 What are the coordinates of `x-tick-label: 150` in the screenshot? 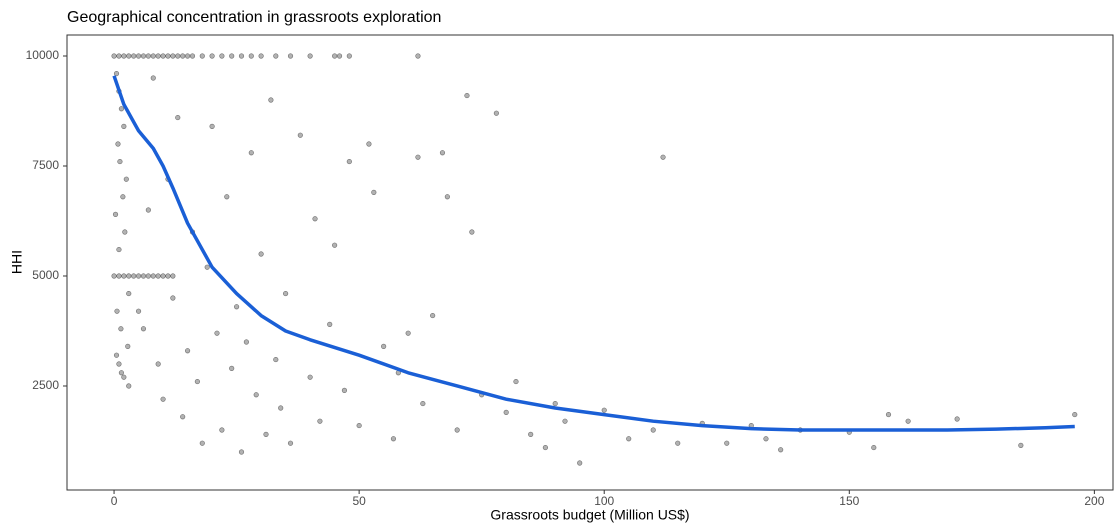 It's located at (849, 501).